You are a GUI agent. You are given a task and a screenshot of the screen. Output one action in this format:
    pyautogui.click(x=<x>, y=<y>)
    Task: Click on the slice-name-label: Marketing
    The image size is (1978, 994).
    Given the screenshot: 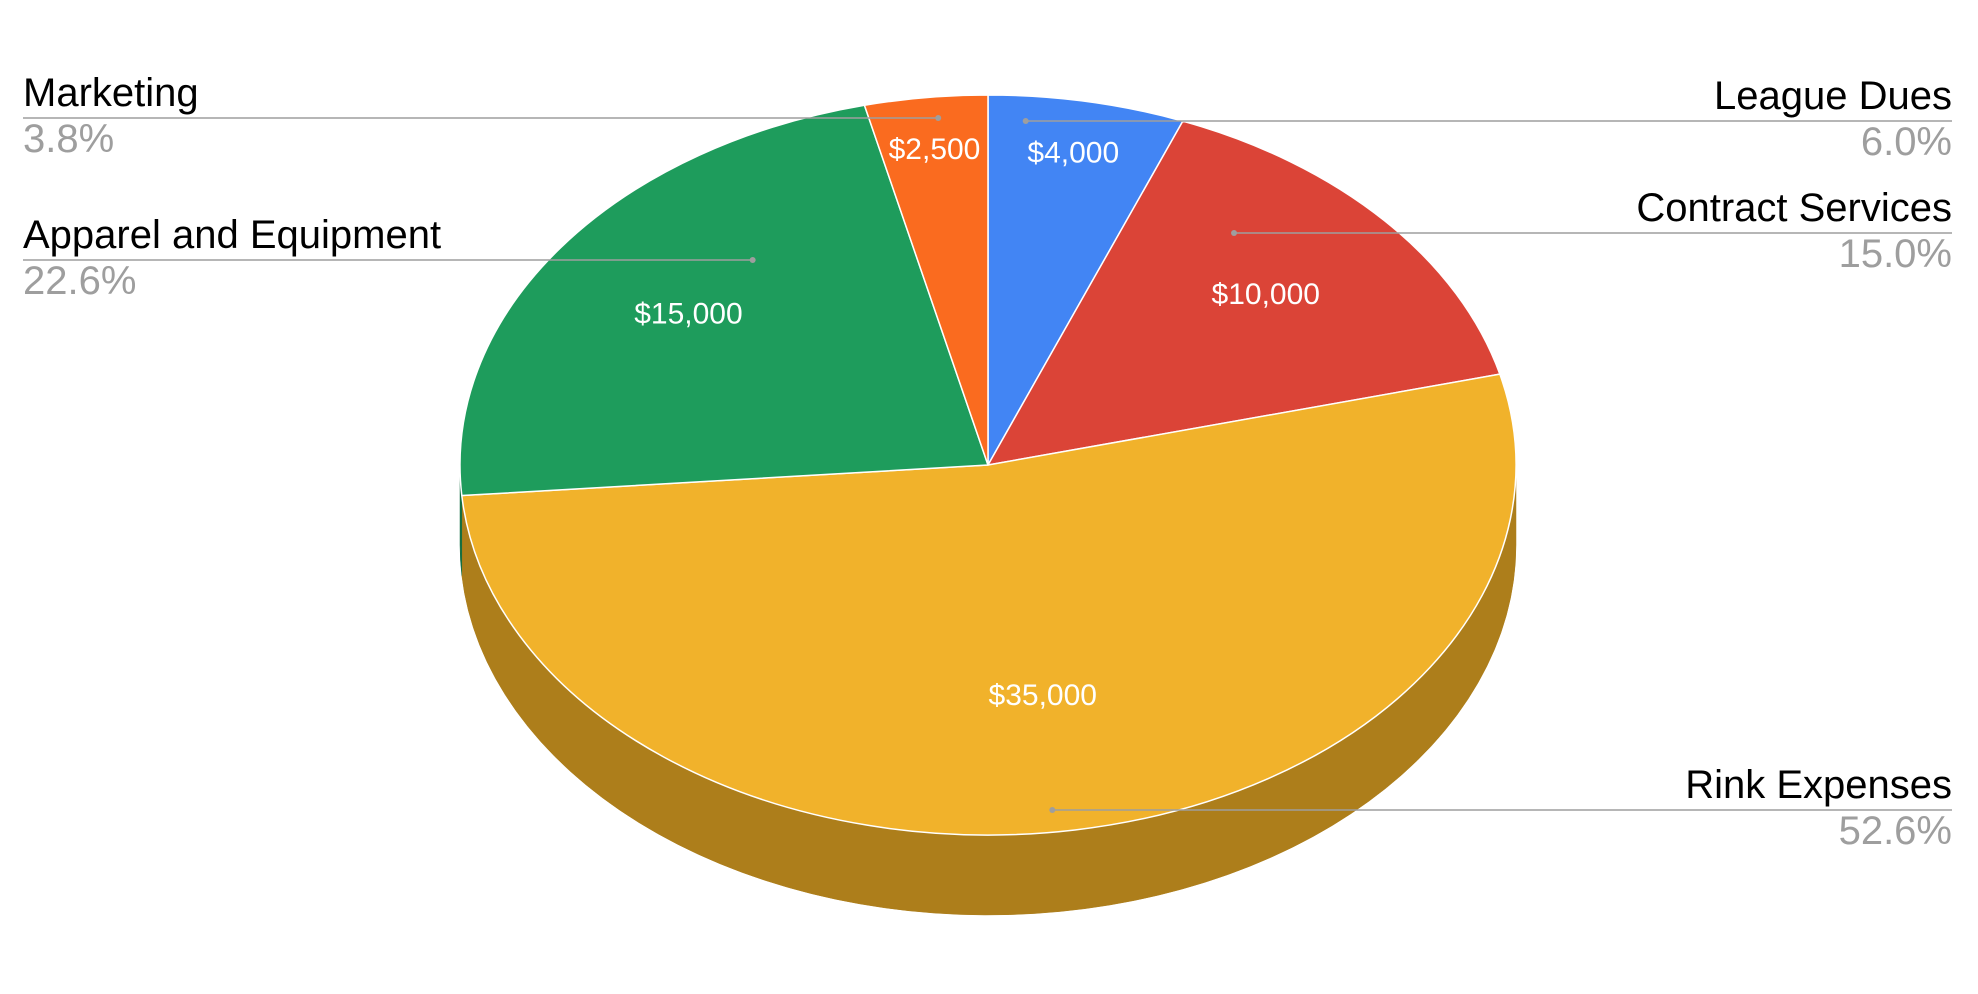 What is the action you would take?
    pyautogui.click(x=111, y=93)
    